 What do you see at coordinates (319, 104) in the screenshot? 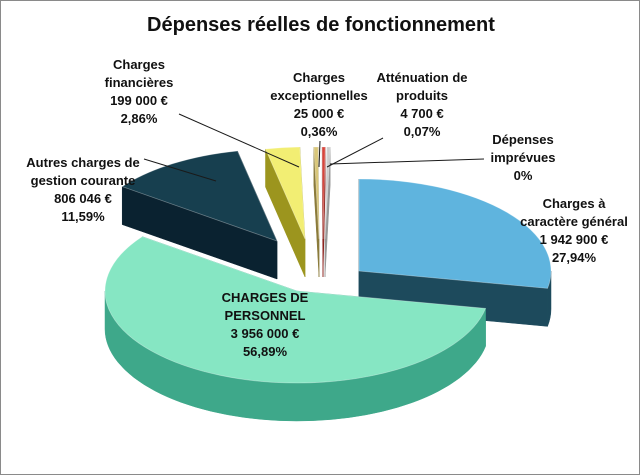
I see `slice-label-charges_exceptionnelles: Charges exceptionnelles 25 000 € 0,36%` at bounding box center [319, 104].